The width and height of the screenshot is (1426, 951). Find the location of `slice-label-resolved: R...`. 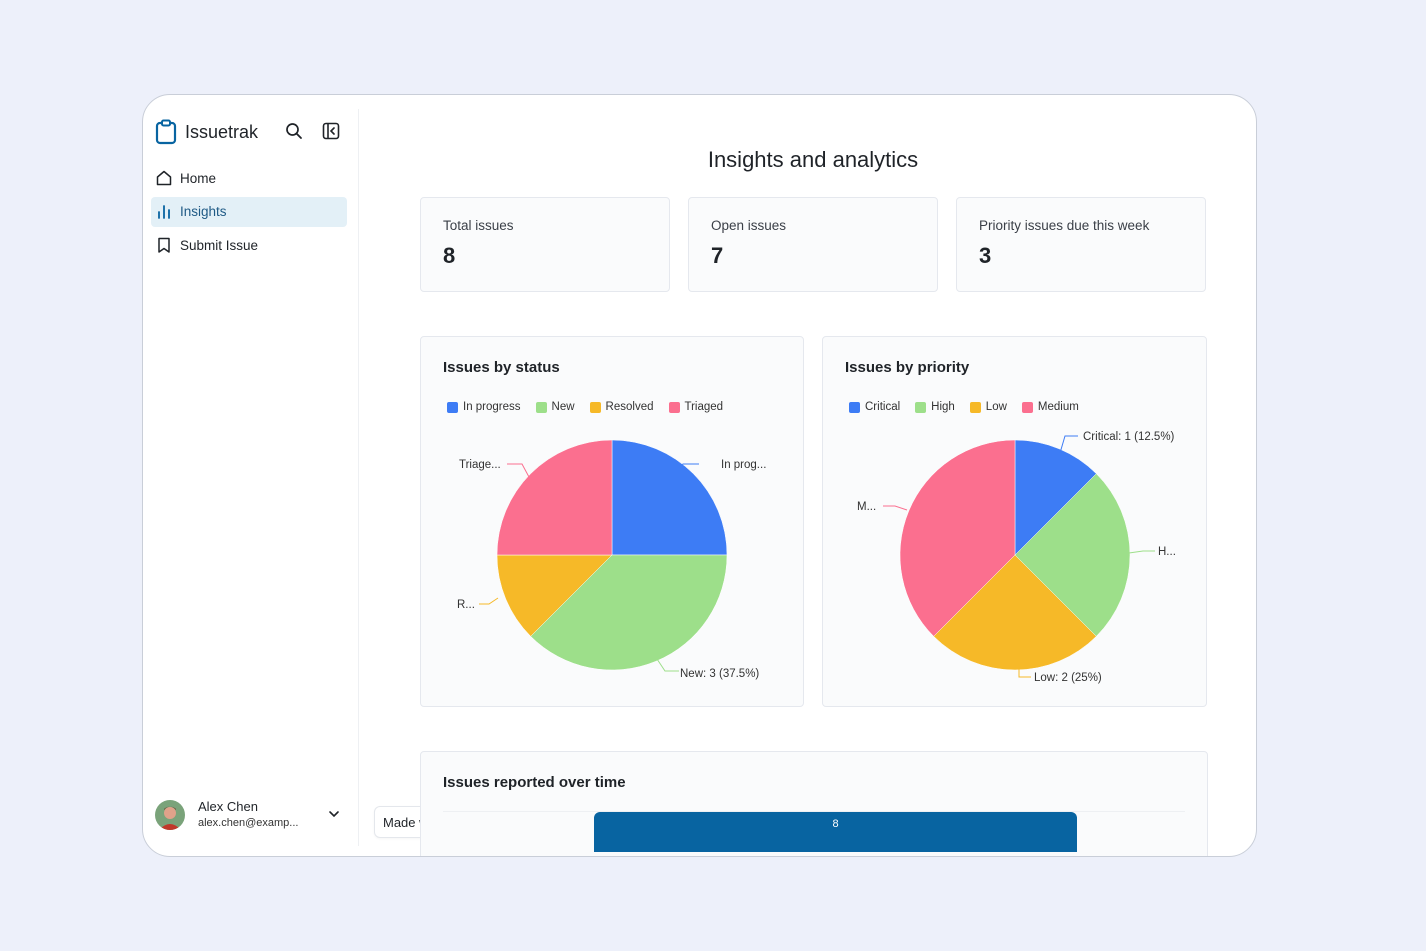

slice-label-resolved: R... is located at coordinates (466, 605).